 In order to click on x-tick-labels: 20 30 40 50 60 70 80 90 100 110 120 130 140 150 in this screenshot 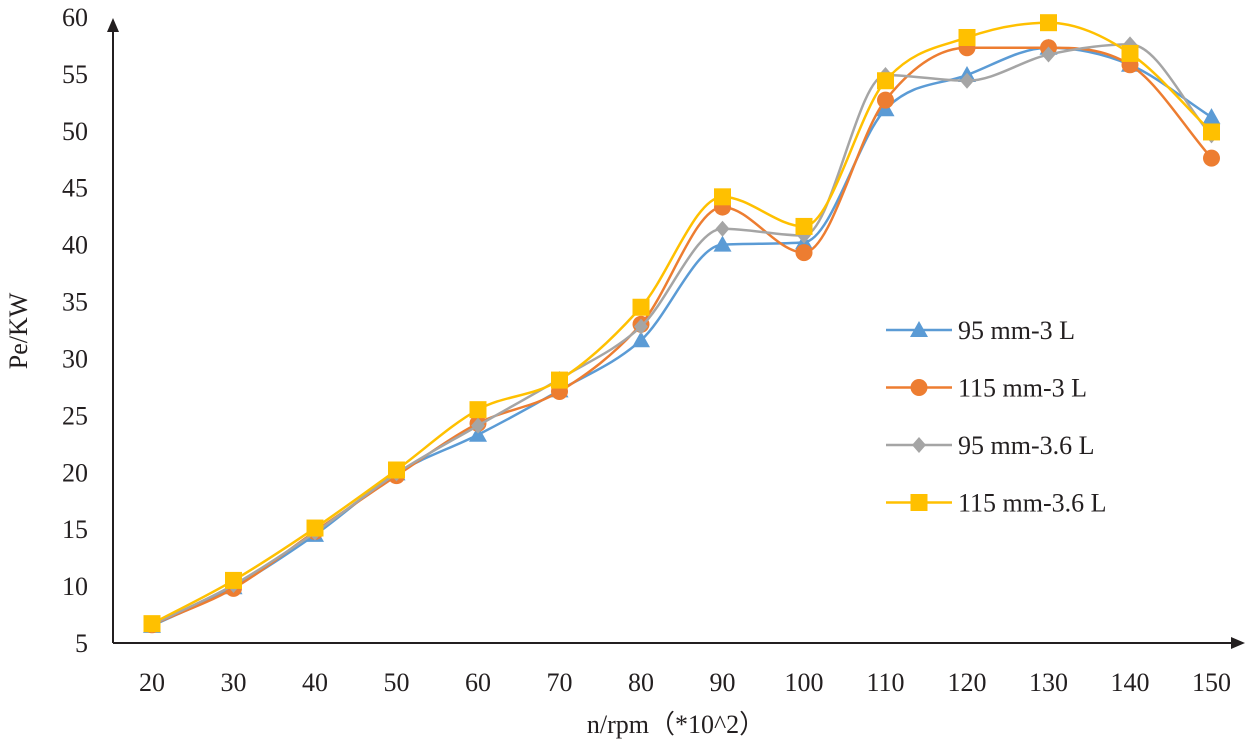, I will do `click(685, 682)`.